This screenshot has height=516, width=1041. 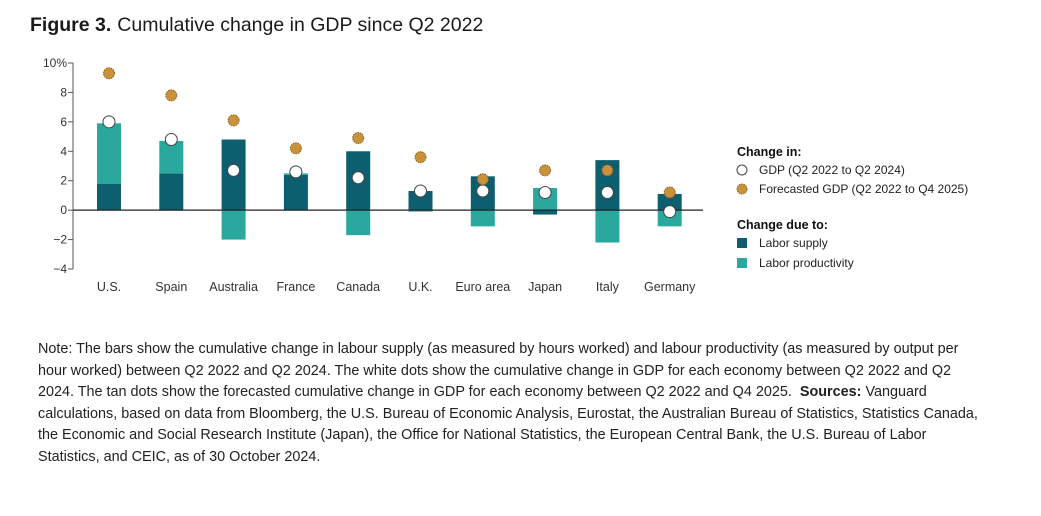 What do you see at coordinates (55, 63) in the screenshot?
I see `y-tick-label: 10%` at bounding box center [55, 63].